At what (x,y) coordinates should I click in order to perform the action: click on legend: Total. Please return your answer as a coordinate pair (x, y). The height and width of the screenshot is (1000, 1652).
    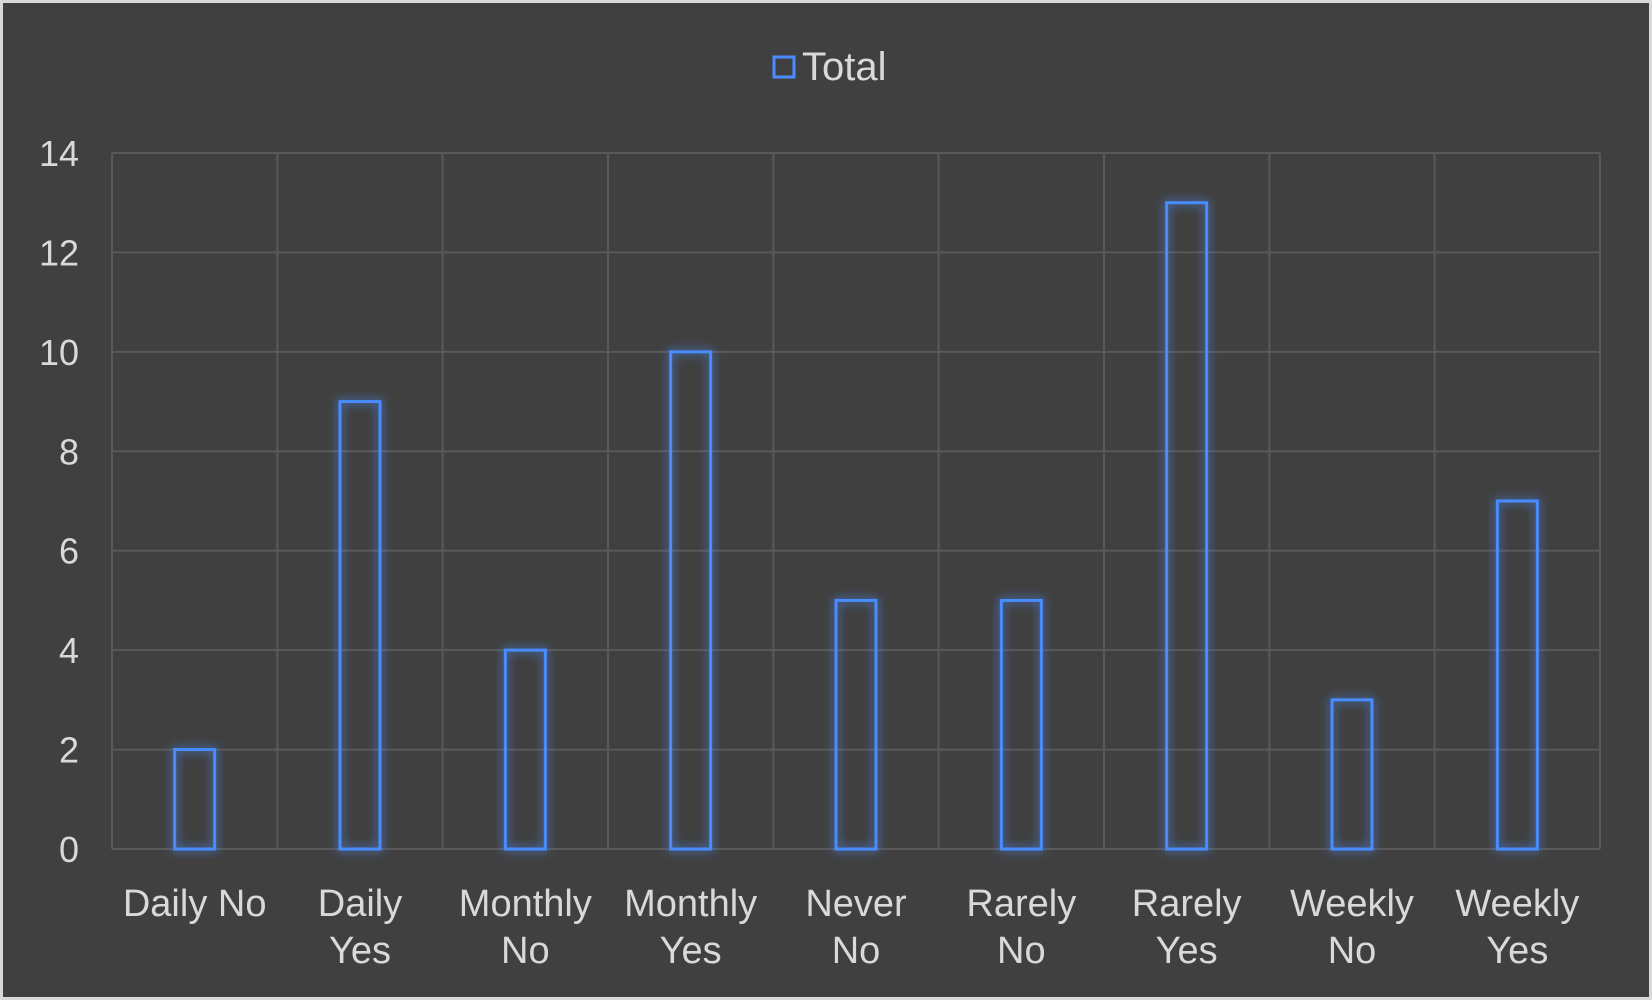
    Looking at the image, I should click on (829, 67).